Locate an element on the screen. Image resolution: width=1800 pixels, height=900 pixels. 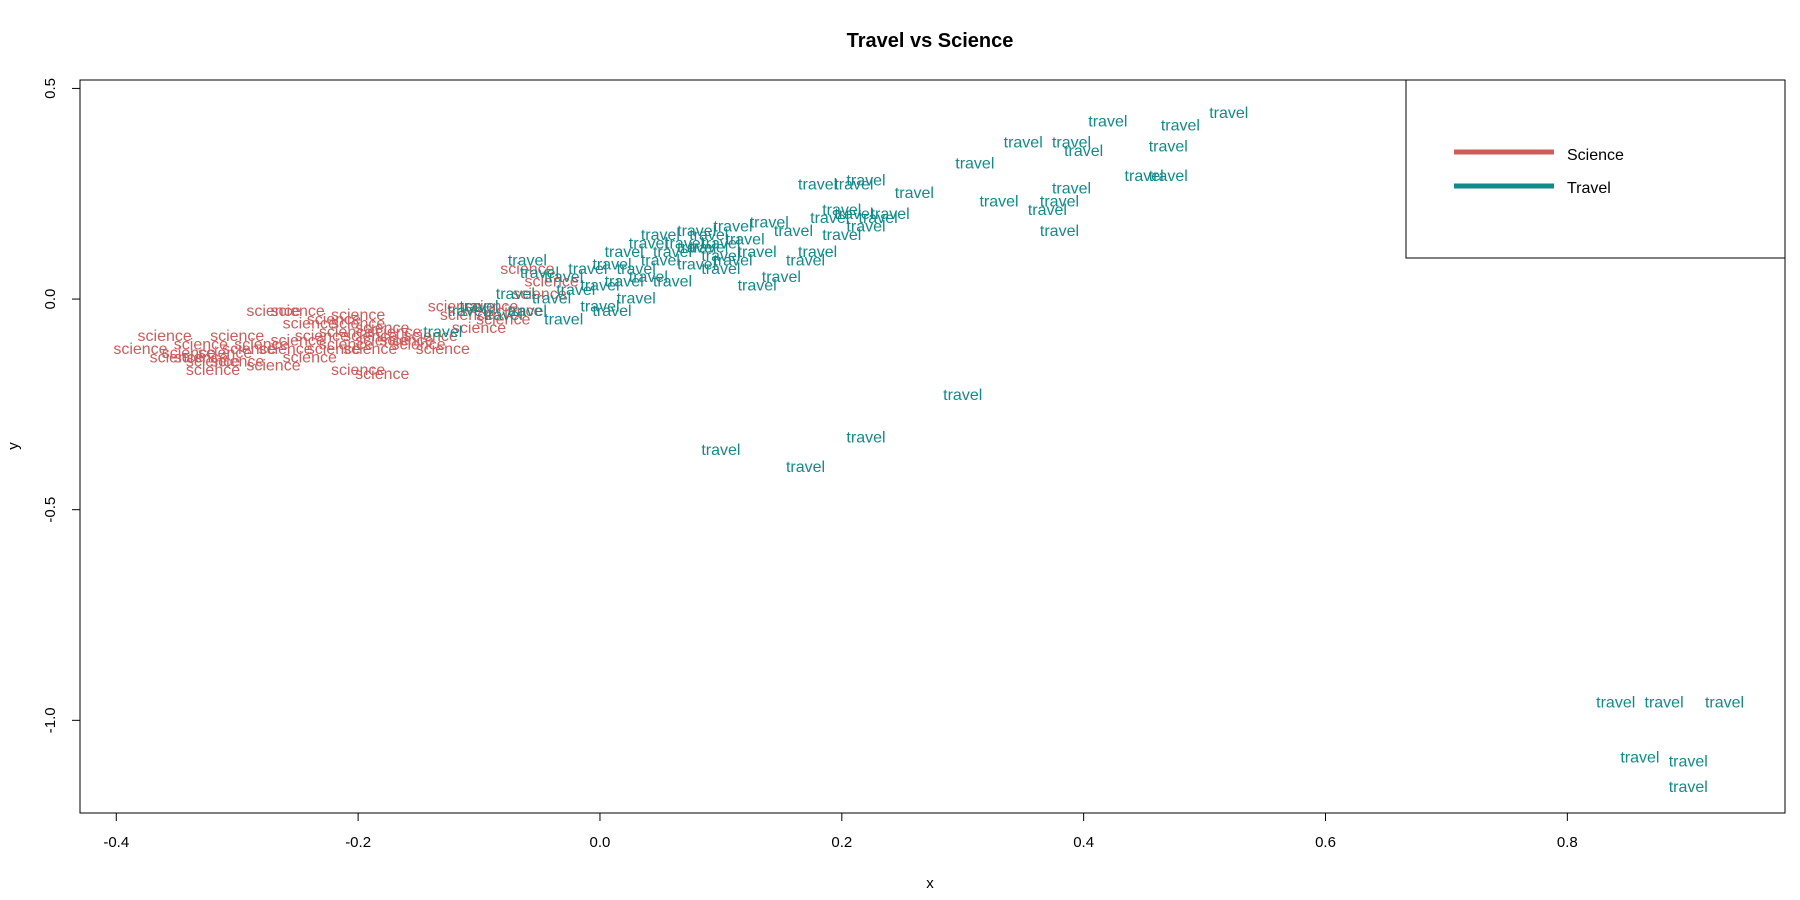
legend: Science Travel is located at coordinates (1595, 169).